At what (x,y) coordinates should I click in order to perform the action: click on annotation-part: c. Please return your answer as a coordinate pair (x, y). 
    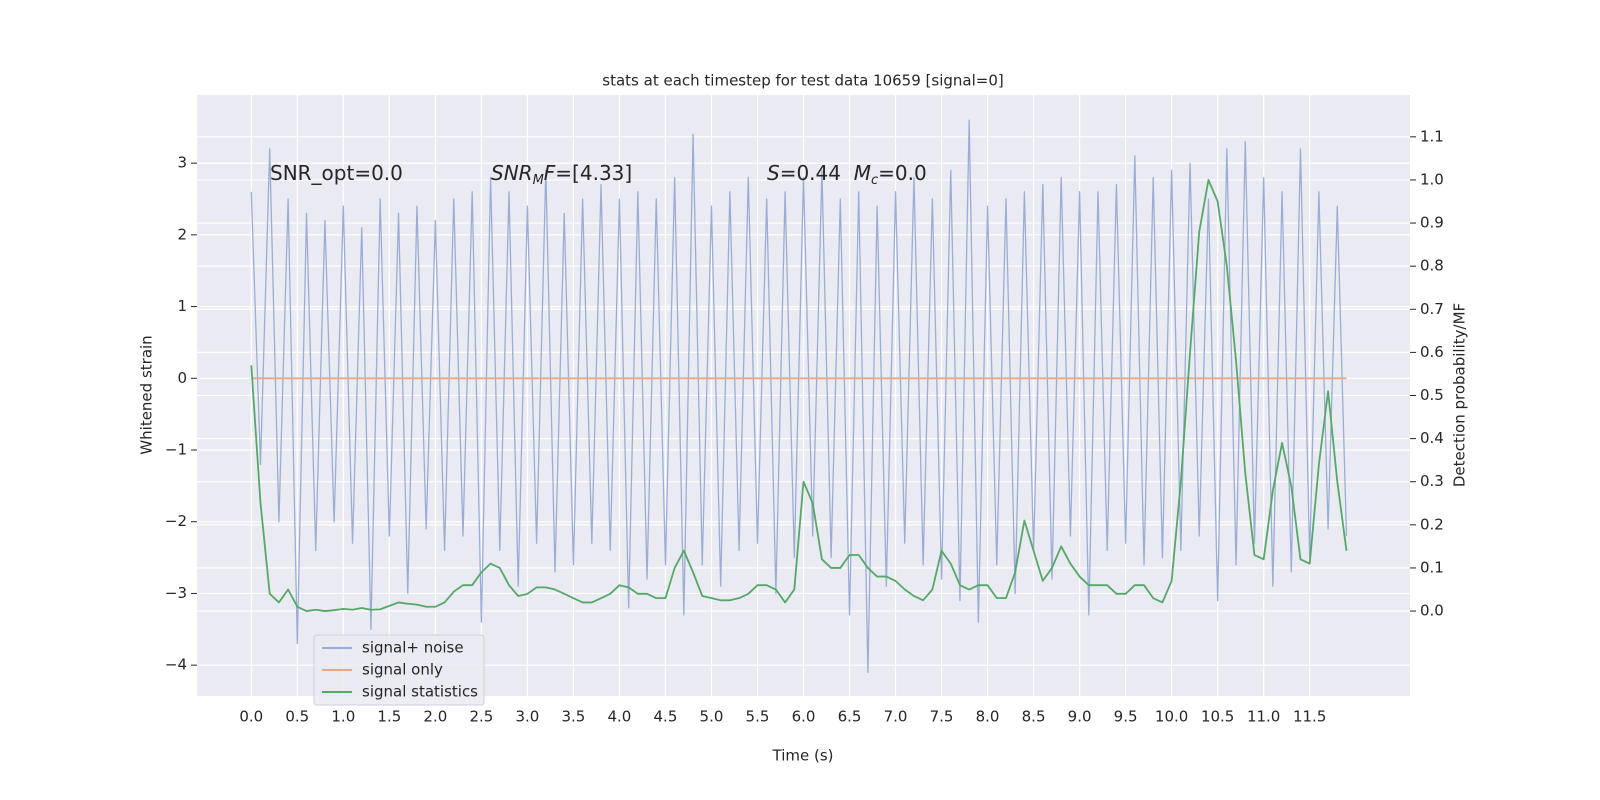
    Looking at the image, I should click on (874, 180).